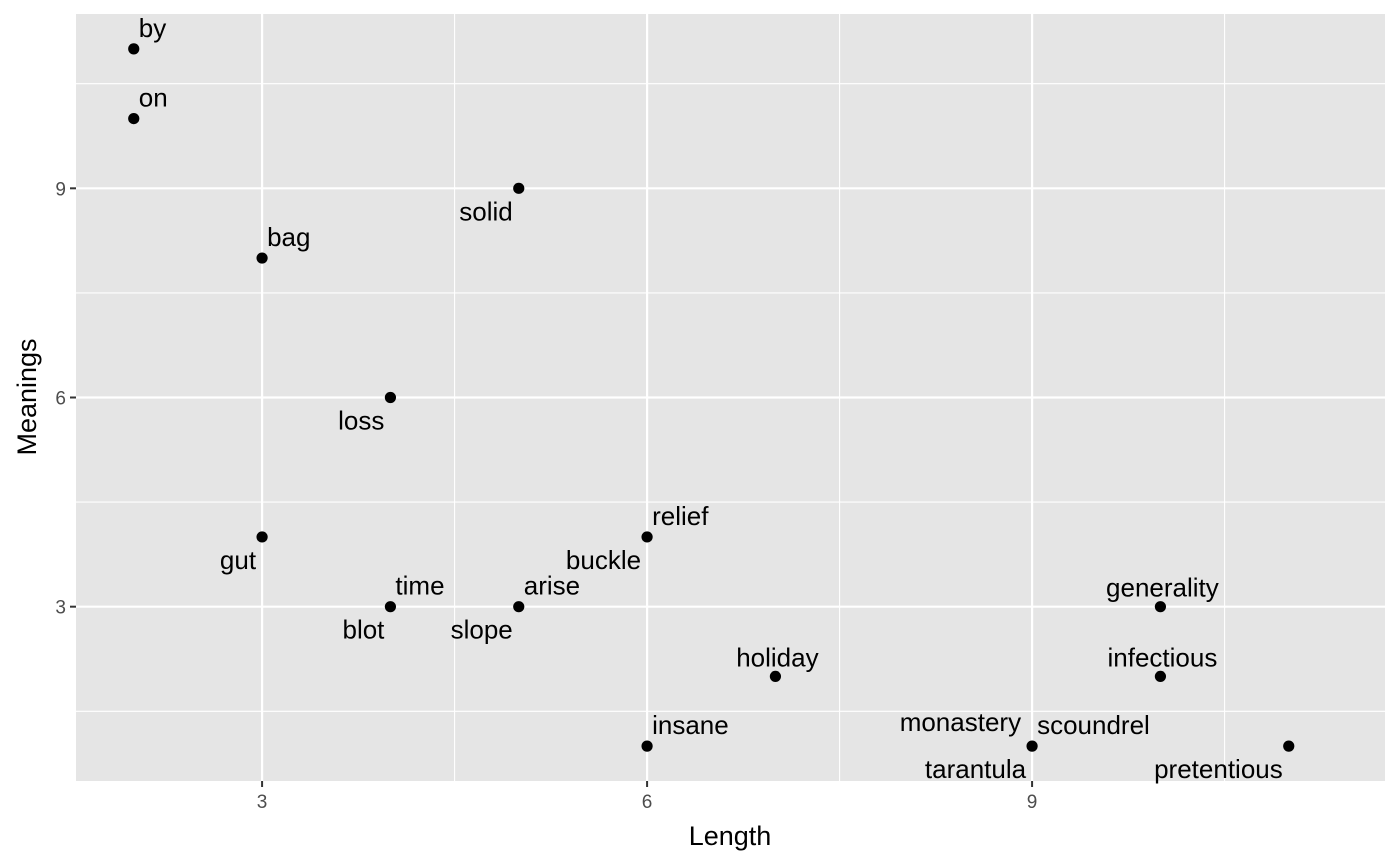  Describe the element at coordinates (1218, 769) in the screenshot. I see `point-label: pretentious` at that location.